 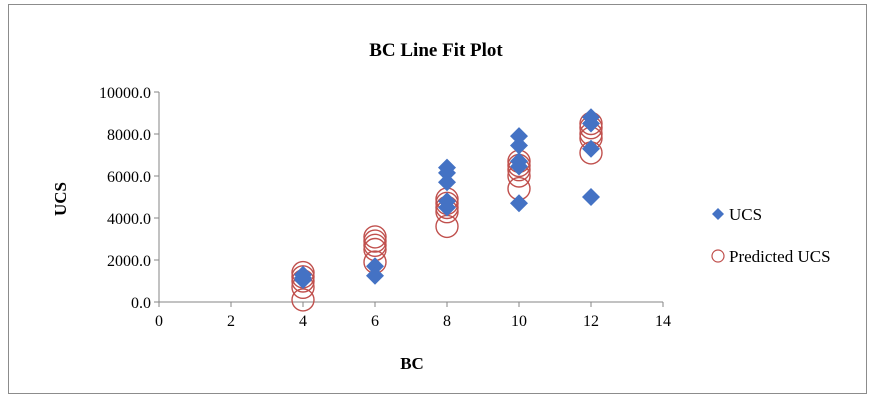 I want to click on x-tick-label: 0, so click(x=159, y=321).